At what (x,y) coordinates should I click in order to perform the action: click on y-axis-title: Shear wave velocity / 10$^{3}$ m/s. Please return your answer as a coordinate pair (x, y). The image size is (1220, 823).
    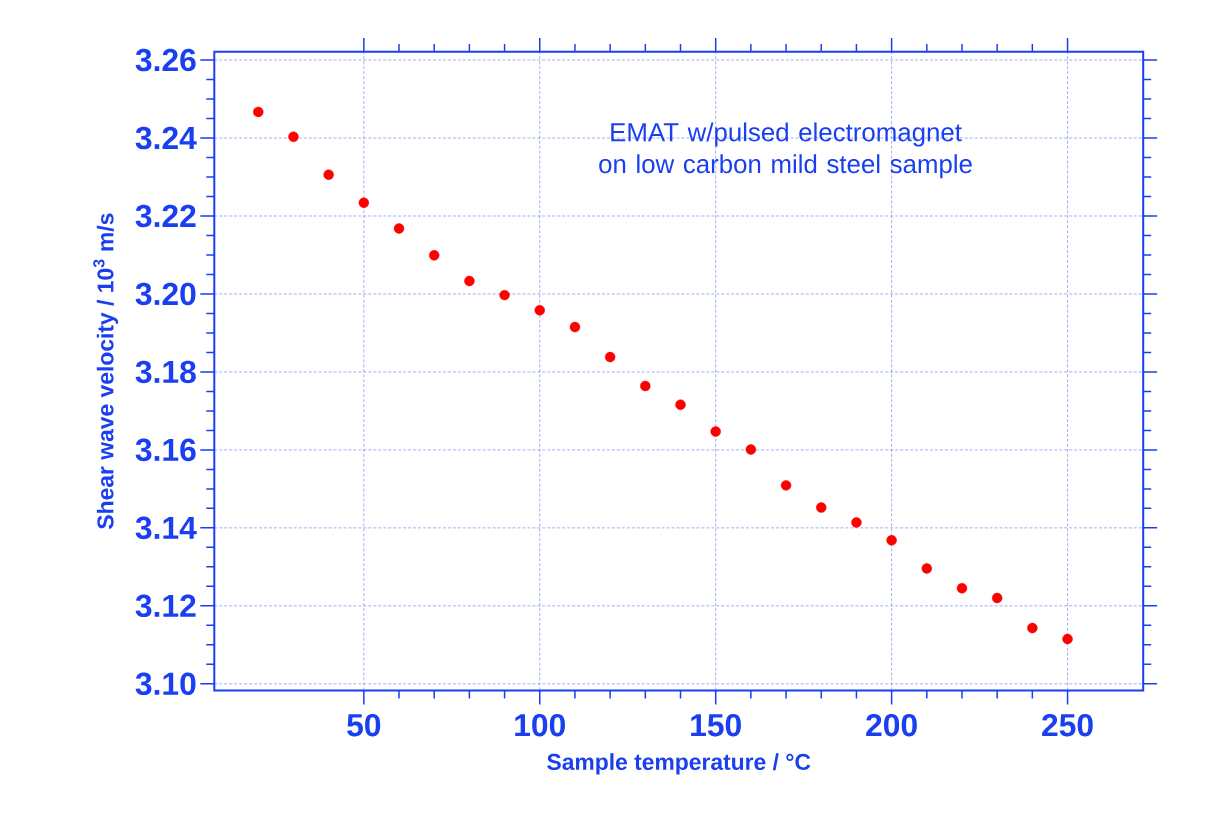
    Looking at the image, I should click on (106, 371).